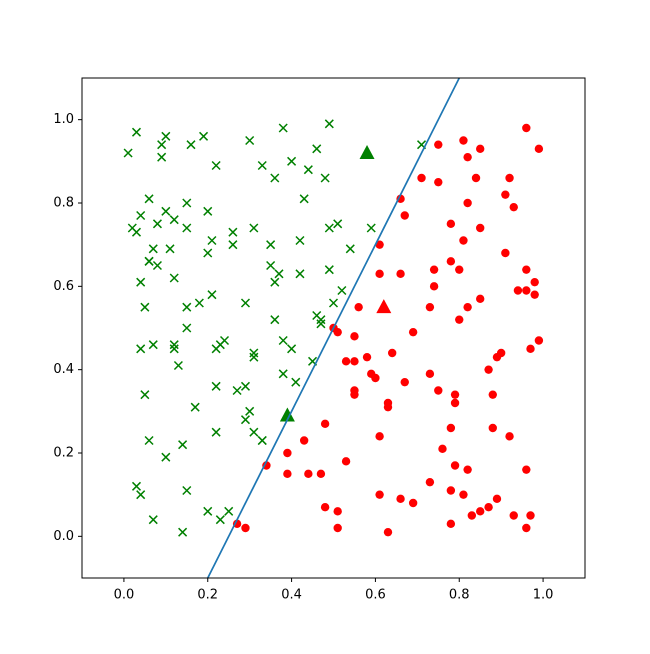 The image size is (650, 654). I want to click on x-tick-label: 0.8, so click(459, 595).